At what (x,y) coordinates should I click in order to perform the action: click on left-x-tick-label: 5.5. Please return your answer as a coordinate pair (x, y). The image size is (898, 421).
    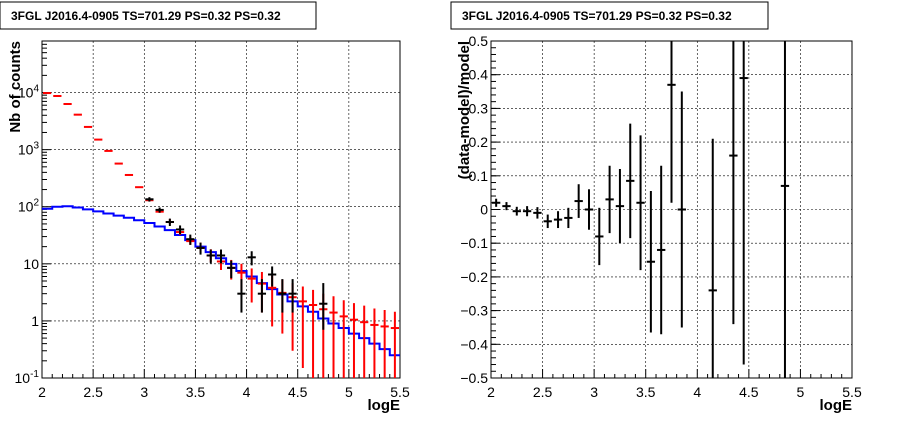
    Looking at the image, I should click on (400, 392).